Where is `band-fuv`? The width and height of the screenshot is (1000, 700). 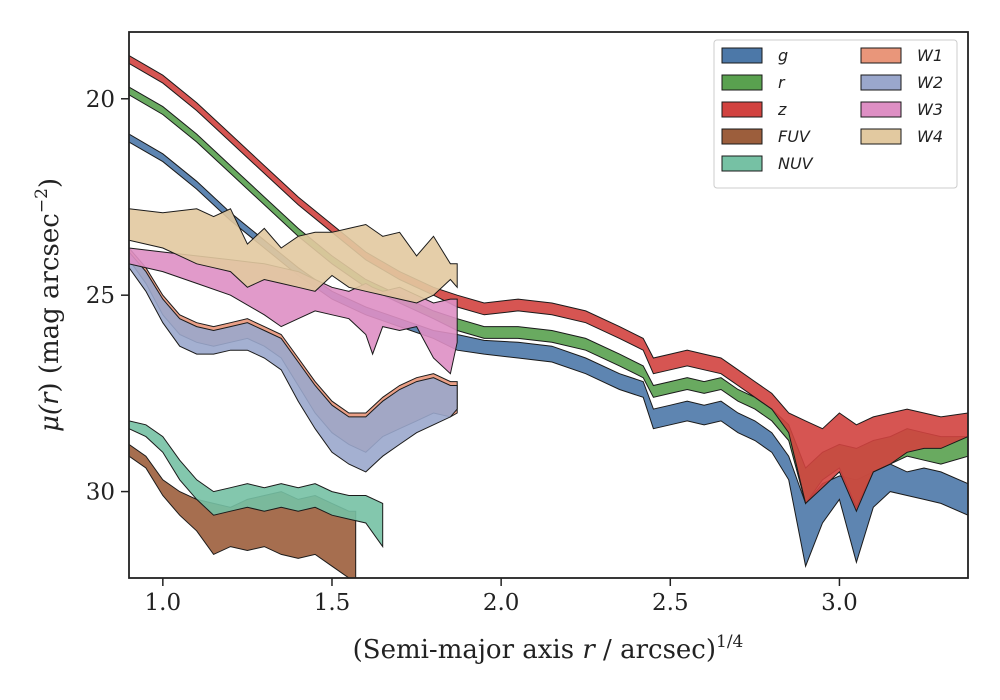
band-fuv is located at coordinates (243, 510).